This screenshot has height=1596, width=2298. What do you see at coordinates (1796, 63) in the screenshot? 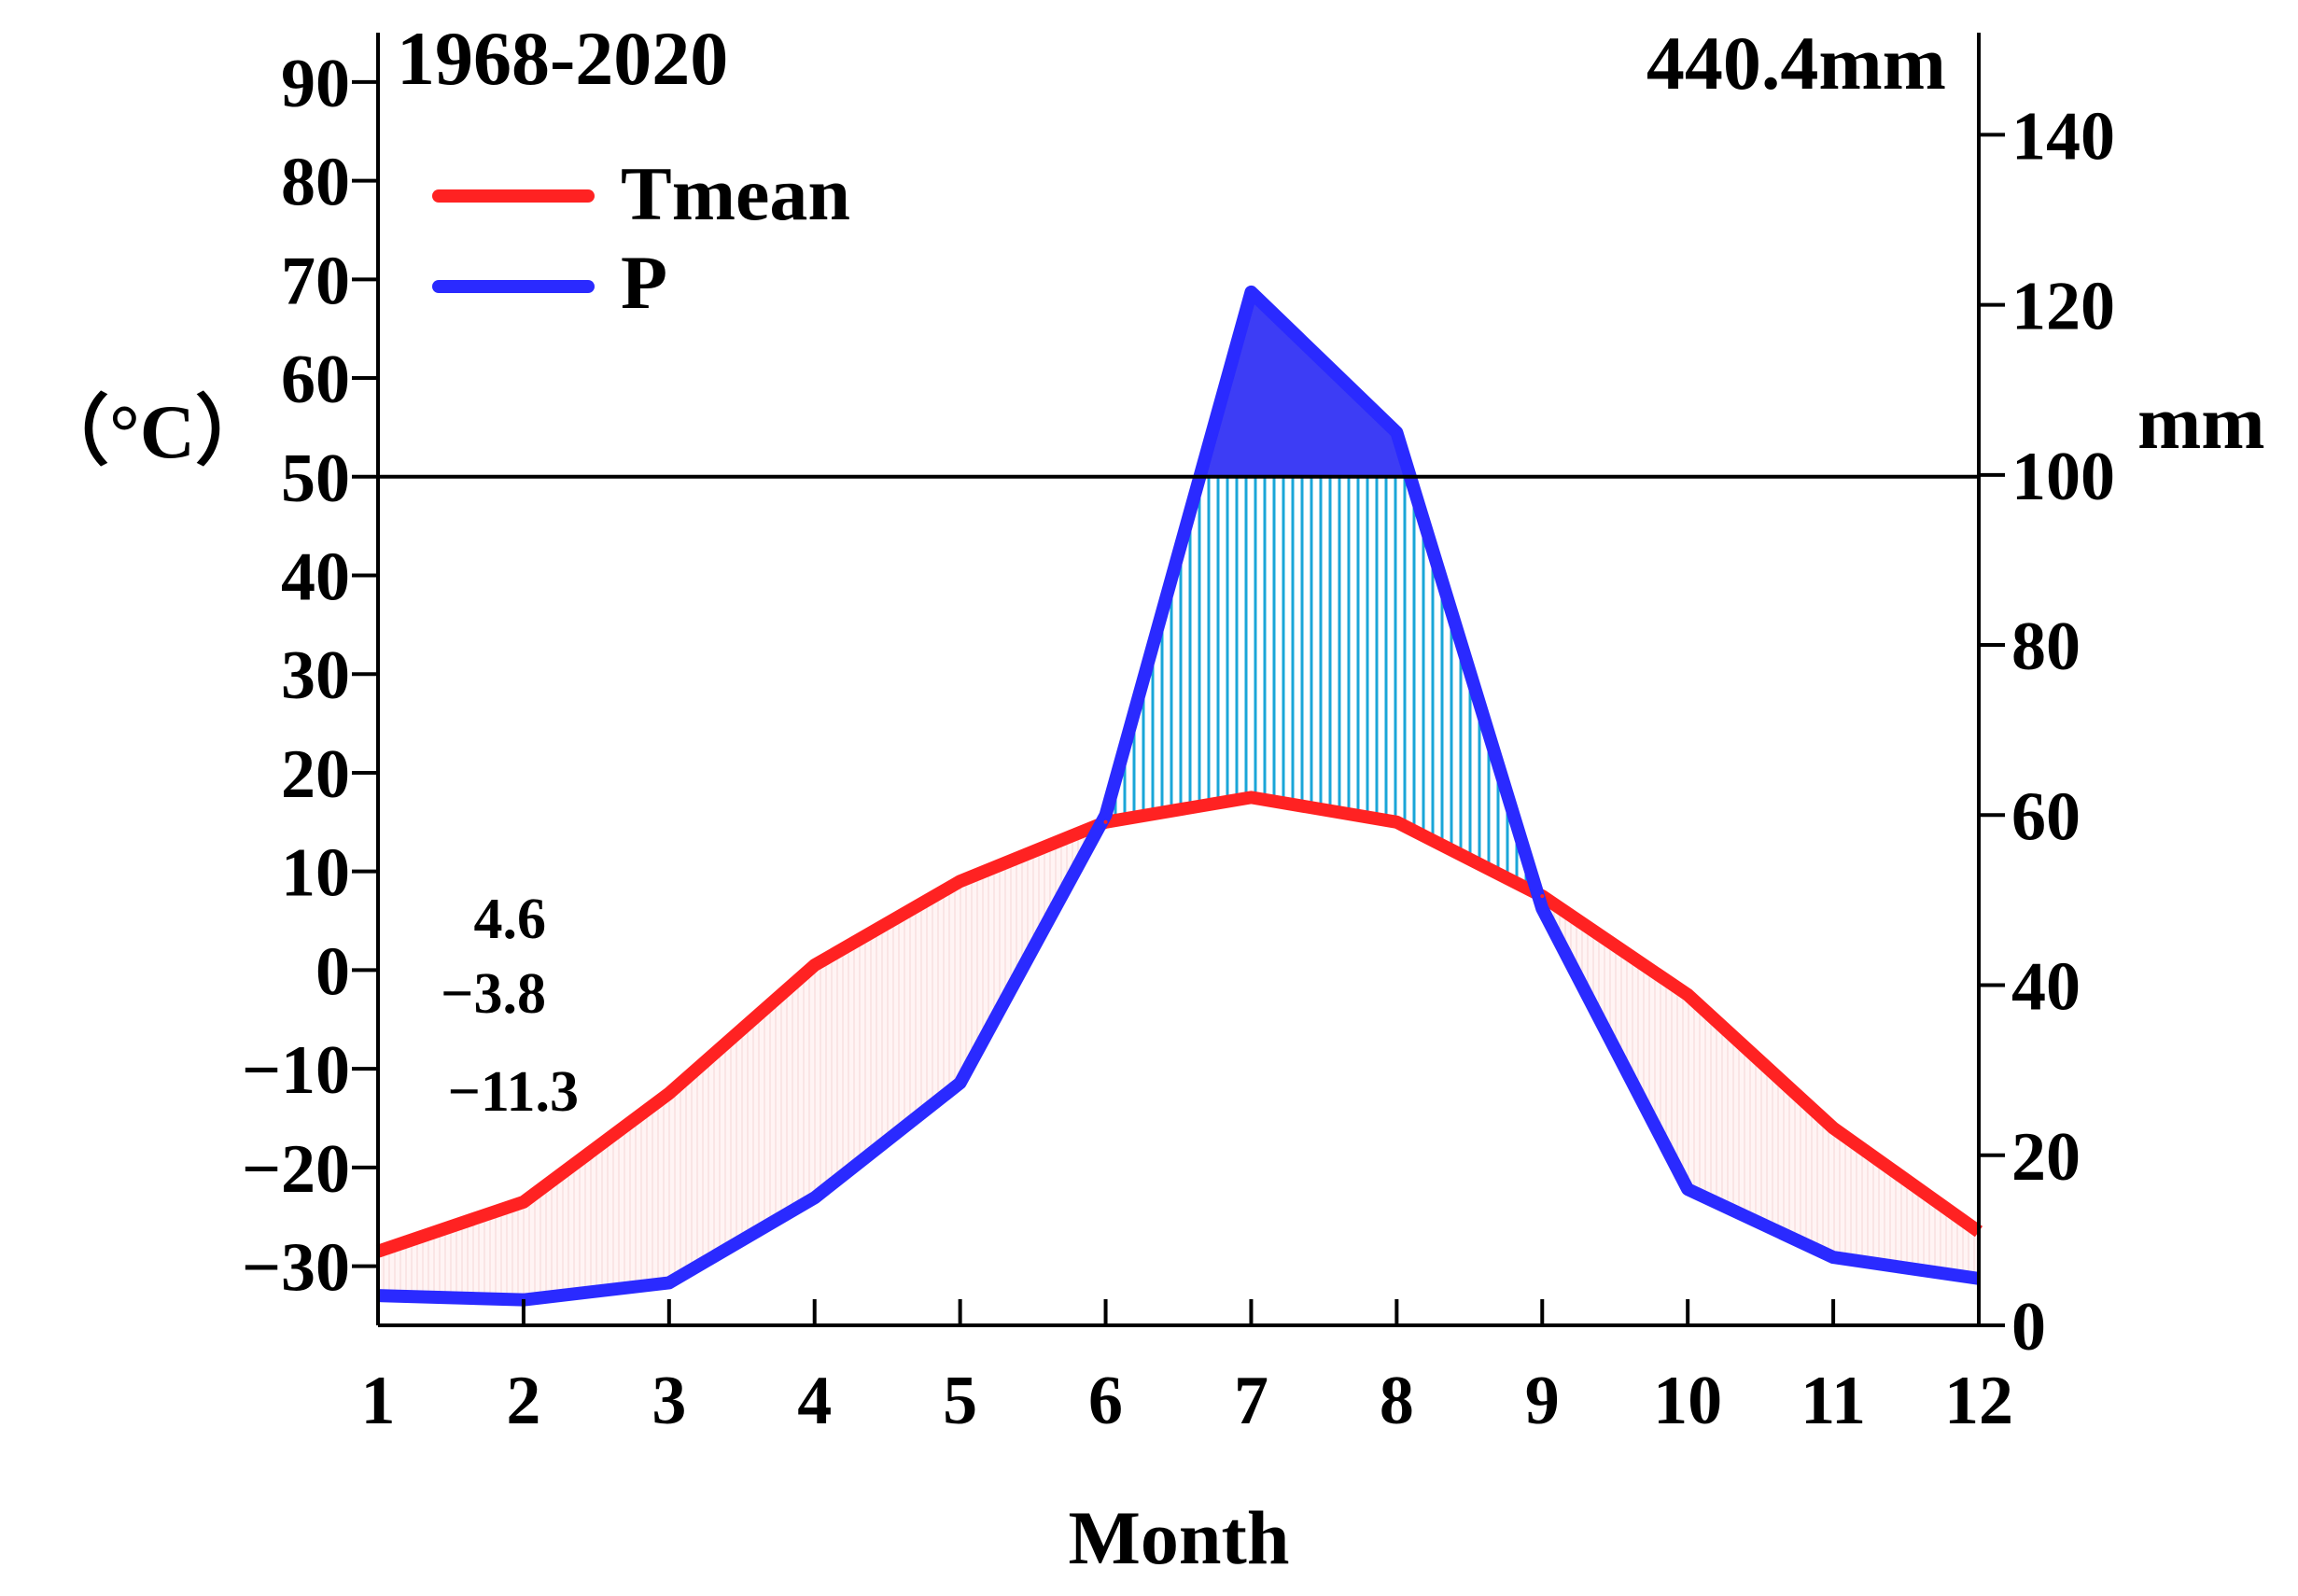
I see `total-precip-label: 440.4mm` at bounding box center [1796, 63].